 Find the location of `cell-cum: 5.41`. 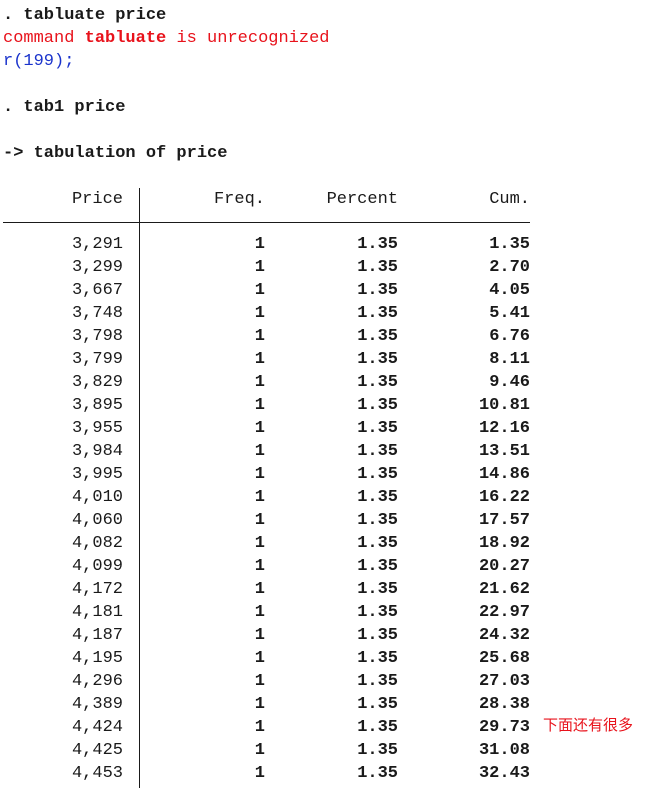

cell-cum: 5.41 is located at coordinates (509, 313).